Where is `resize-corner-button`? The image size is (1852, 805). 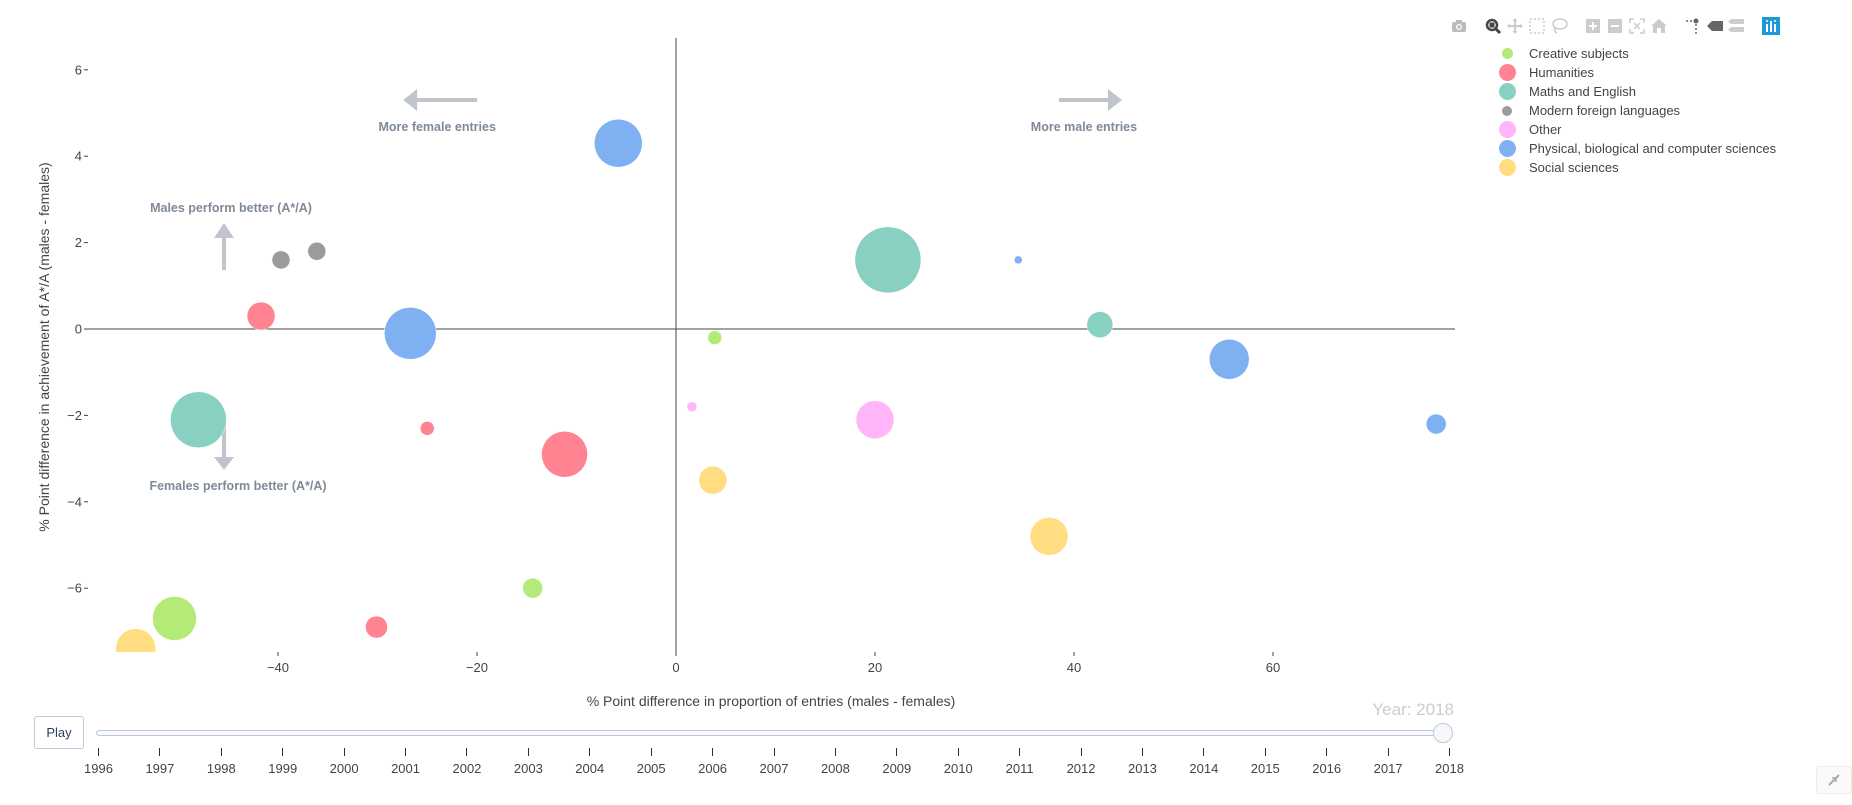
resize-corner-button is located at coordinates (1834, 780).